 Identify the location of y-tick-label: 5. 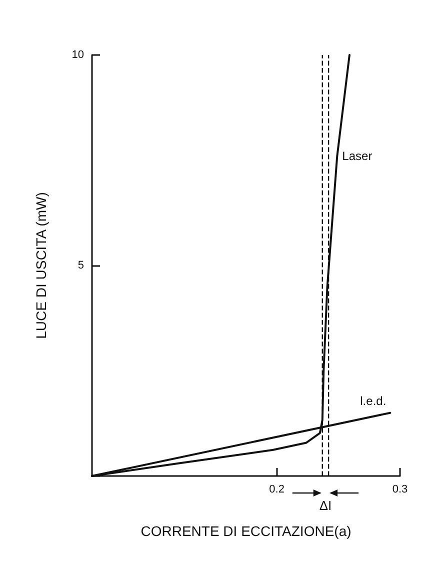
(81, 266).